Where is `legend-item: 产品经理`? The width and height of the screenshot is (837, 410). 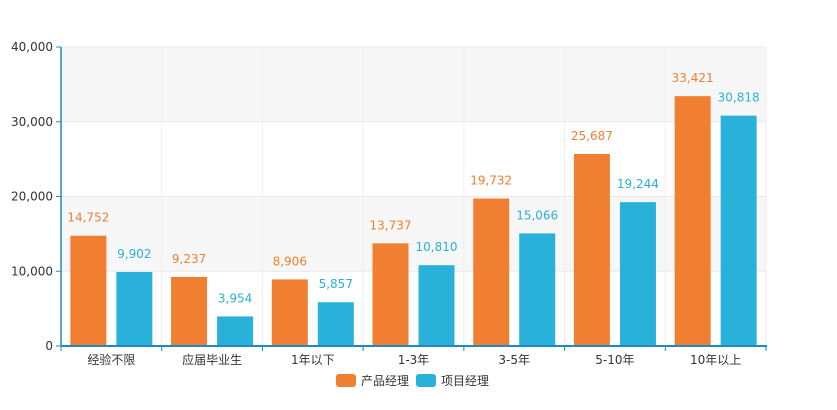 legend-item: 产品经理 is located at coordinates (372, 381).